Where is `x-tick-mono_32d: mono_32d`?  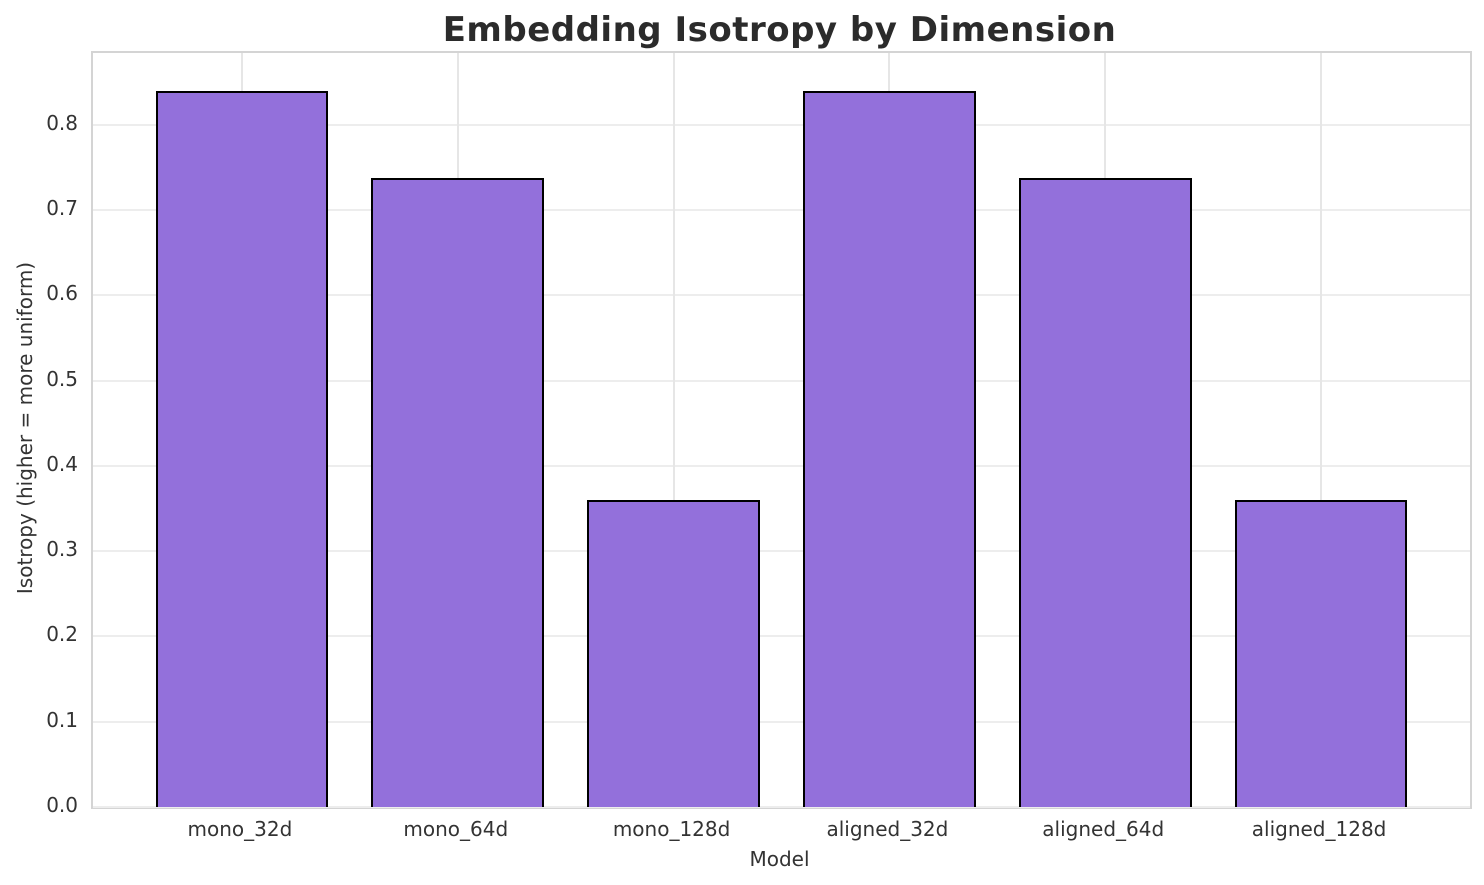
x-tick-mono_32d: mono_32d is located at coordinates (240, 829).